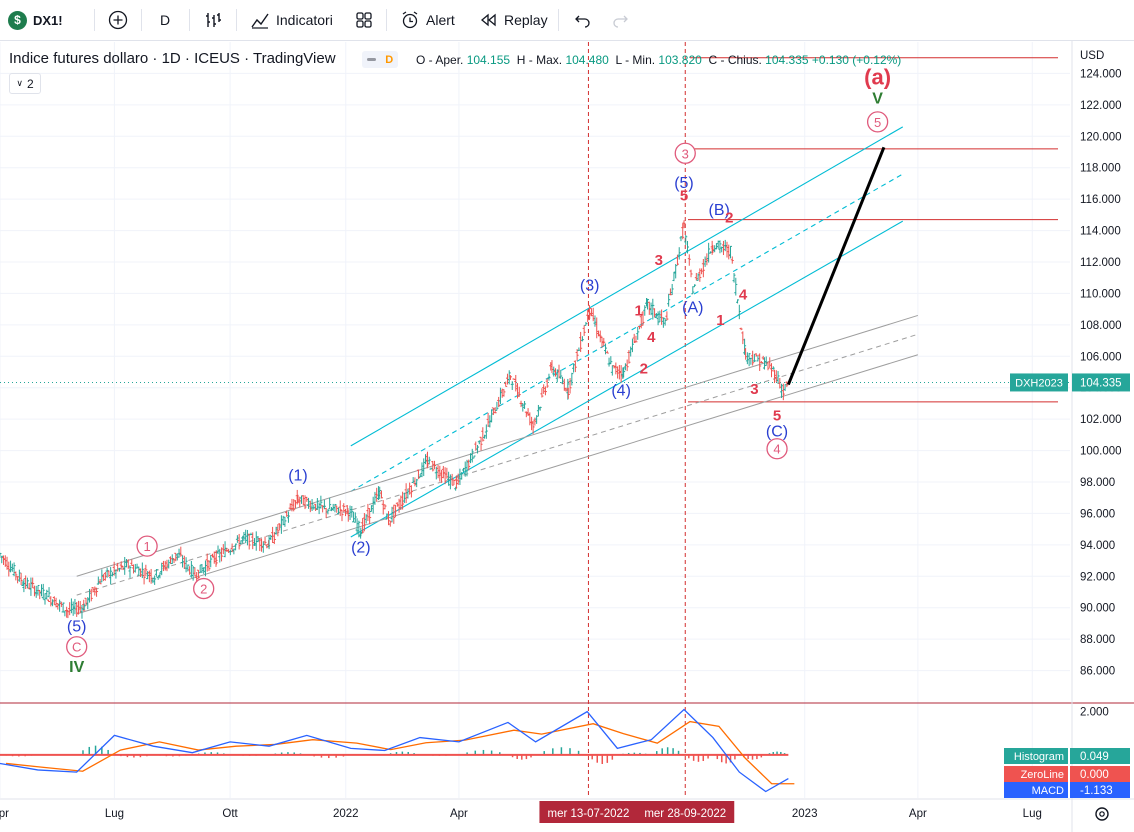 This screenshot has width=1134, height=832. I want to click on alert-button: Alert, so click(427, 20).